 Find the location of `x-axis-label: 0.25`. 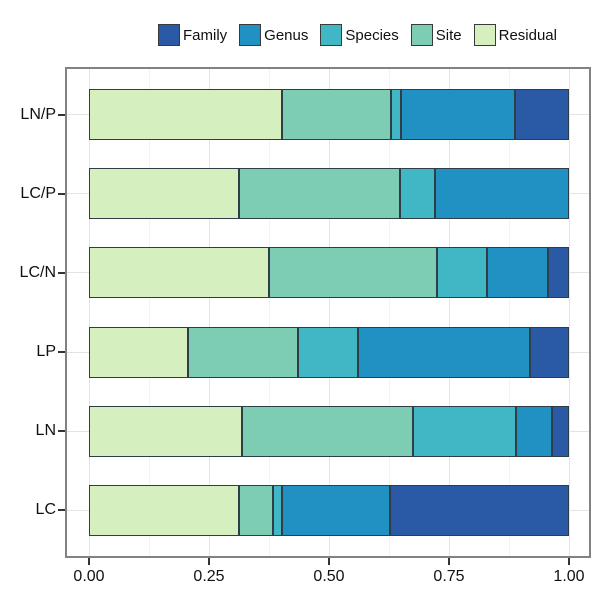

x-axis-label: 0.25 is located at coordinates (209, 576).